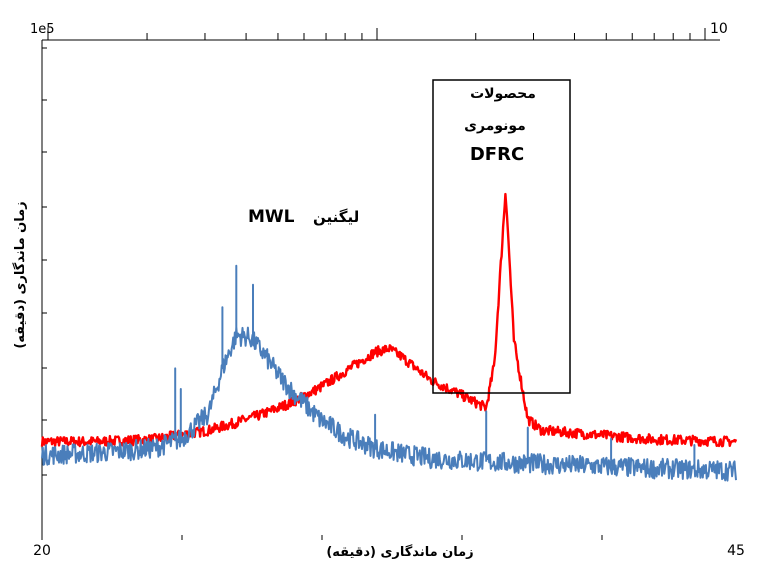  I want to click on annotation-lignin: لیگنین, so click(336, 217).